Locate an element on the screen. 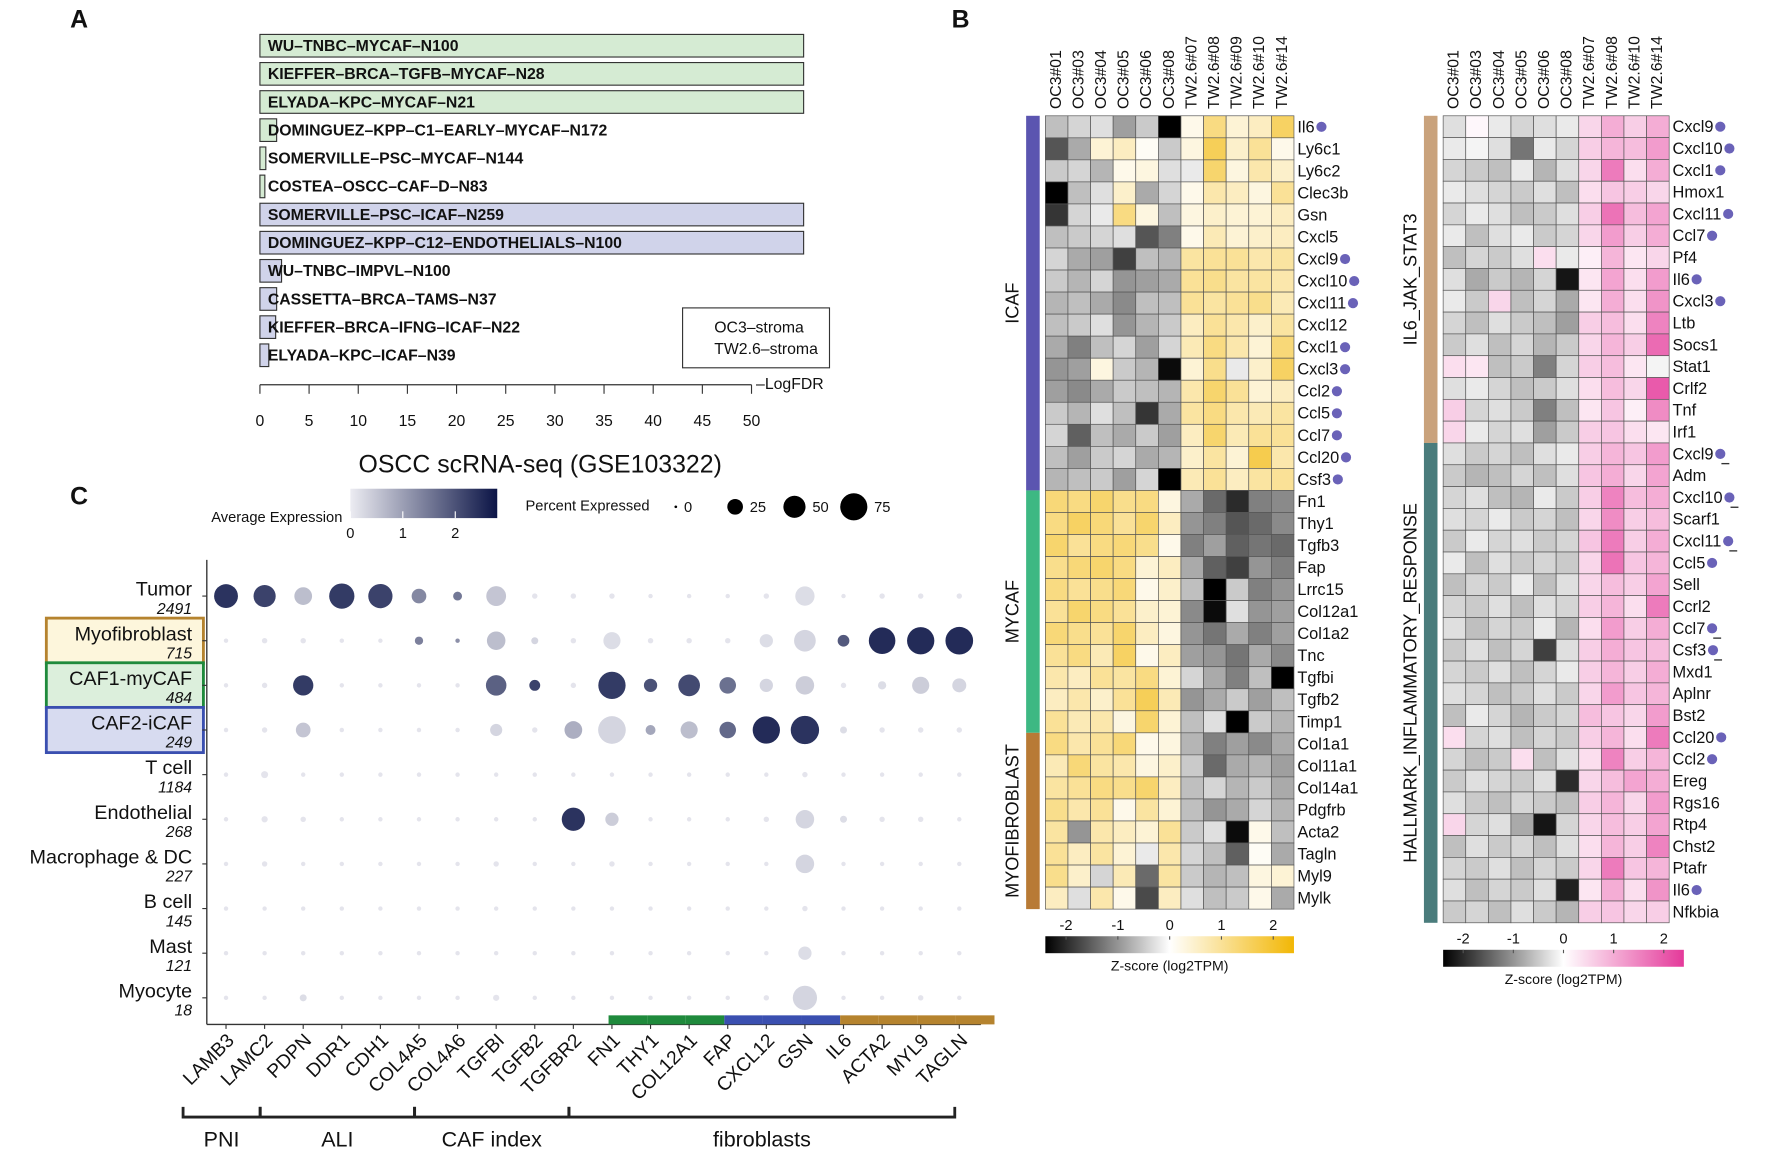 The width and height of the screenshot is (1772, 1156). row-label: Ccl7 is located at coordinates (1689, 236).